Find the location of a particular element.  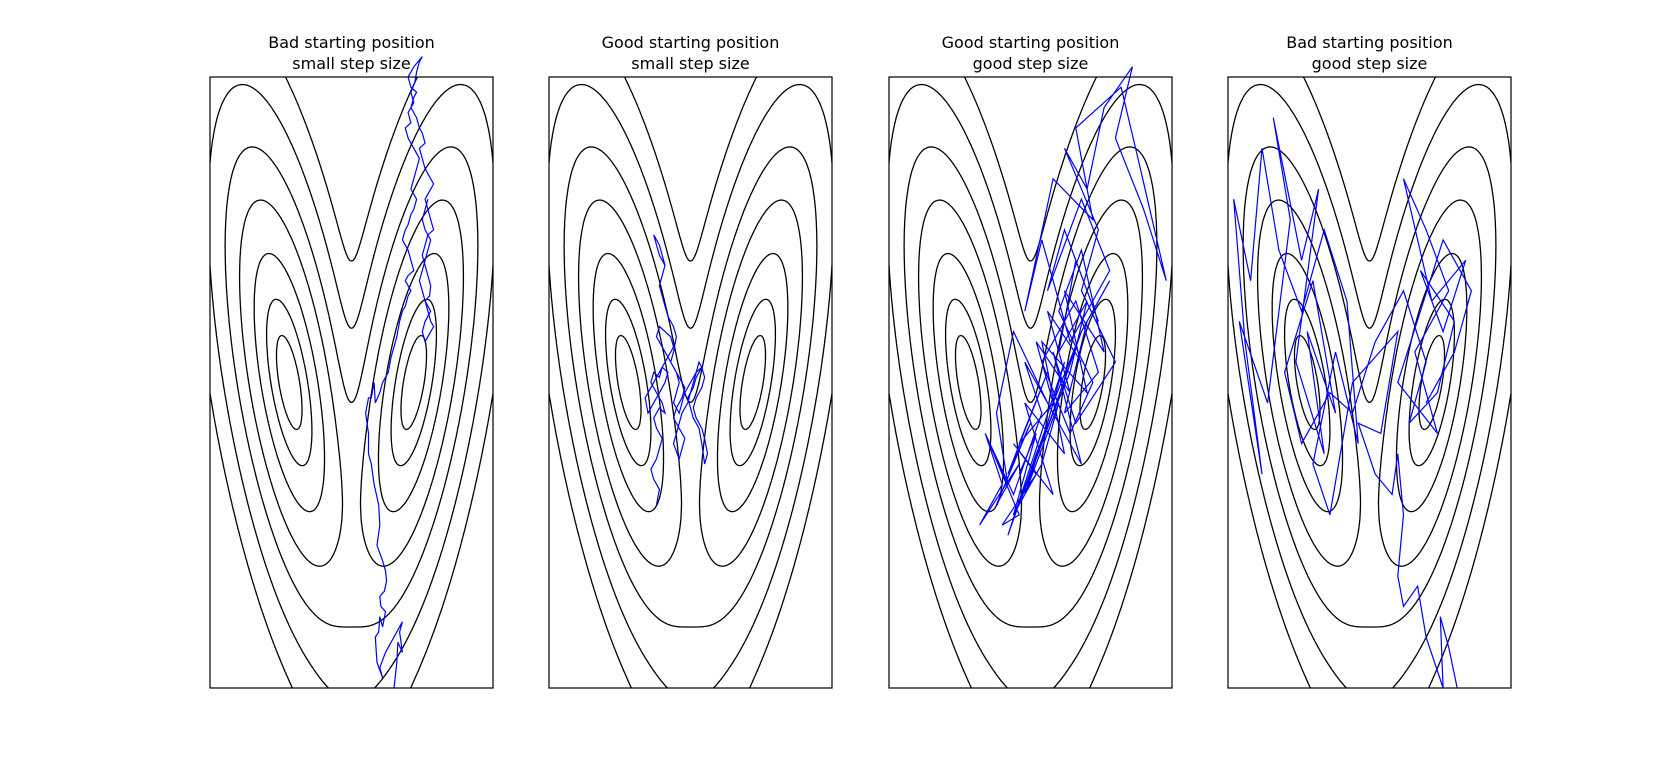

panel-4: Bad starting position good step size is located at coordinates (1369, 361).